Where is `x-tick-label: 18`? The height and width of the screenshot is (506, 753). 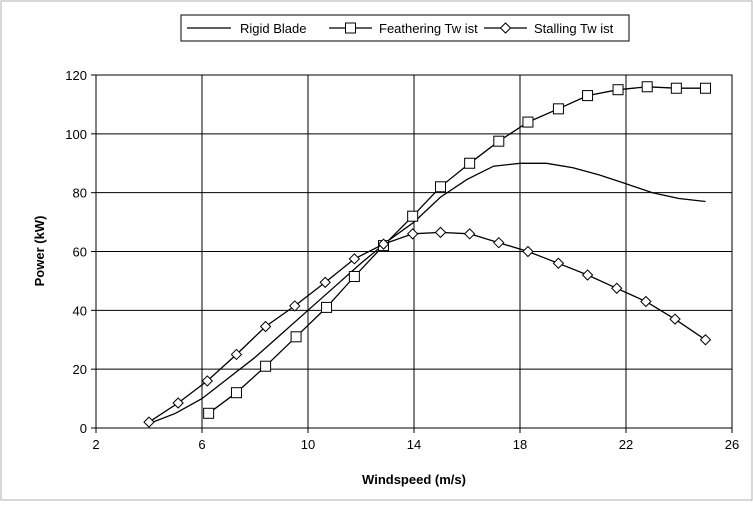 x-tick-label: 18 is located at coordinates (520, 444).